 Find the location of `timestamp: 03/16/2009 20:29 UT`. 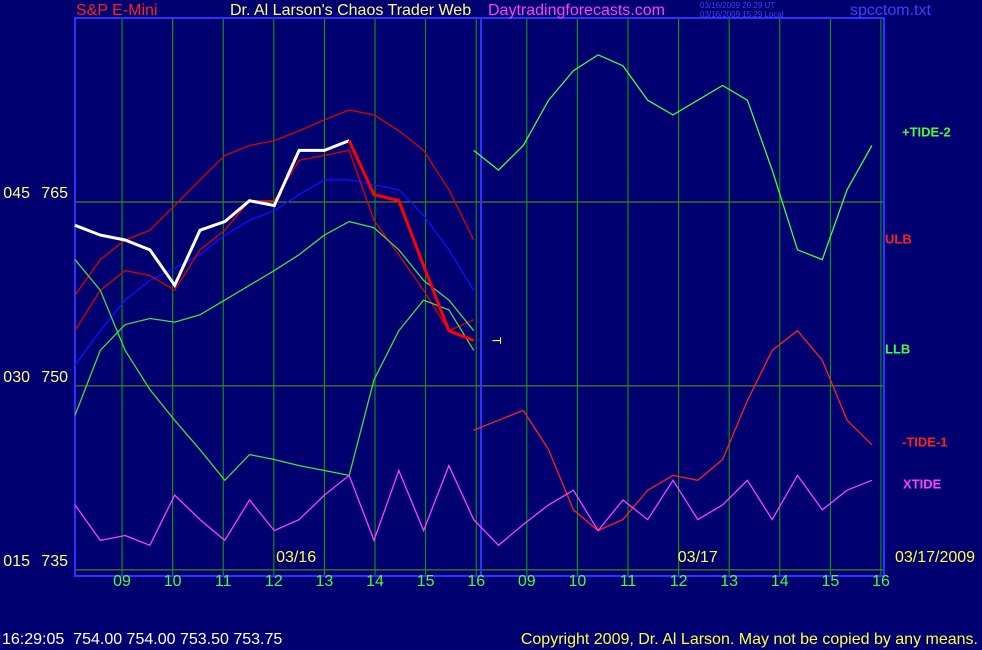

timestamp: 03/16/2009 20:29 UT is located at coordinates (737, 5).